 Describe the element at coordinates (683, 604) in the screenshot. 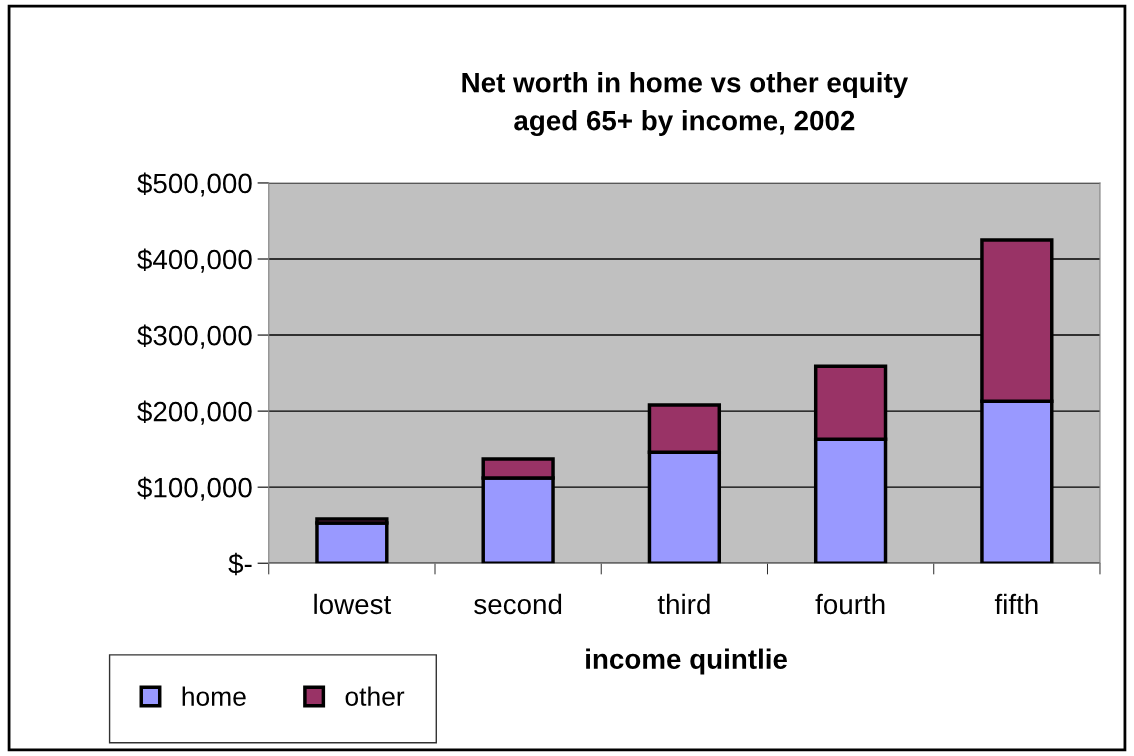

I see `x-tick-label: third` at that location.